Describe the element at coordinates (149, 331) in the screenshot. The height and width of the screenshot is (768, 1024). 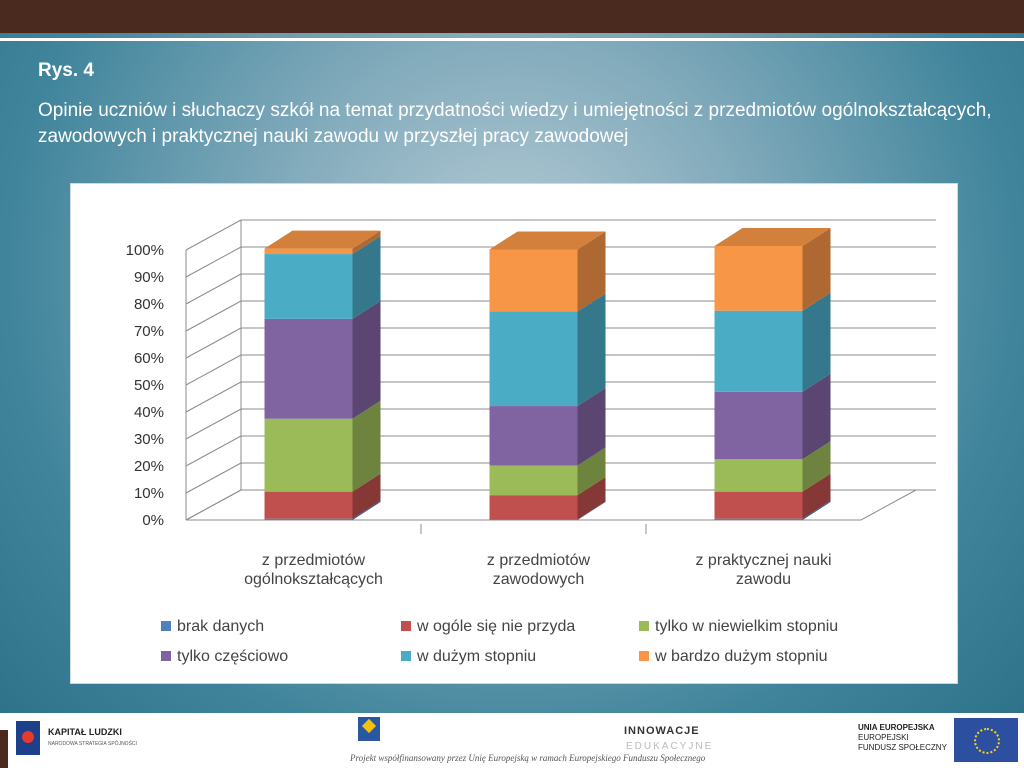
I see `y-tick-label: 70%` at that location.